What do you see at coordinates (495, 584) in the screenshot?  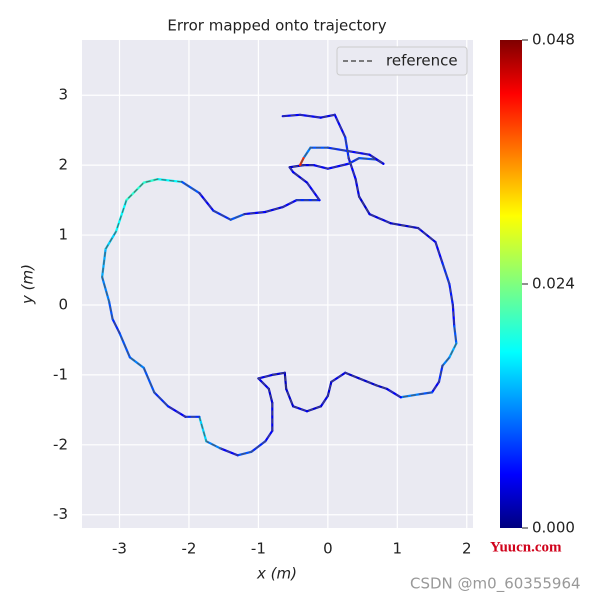 I see `watermark: CSDN @m0_60355964` at bounding box center [495, 584].